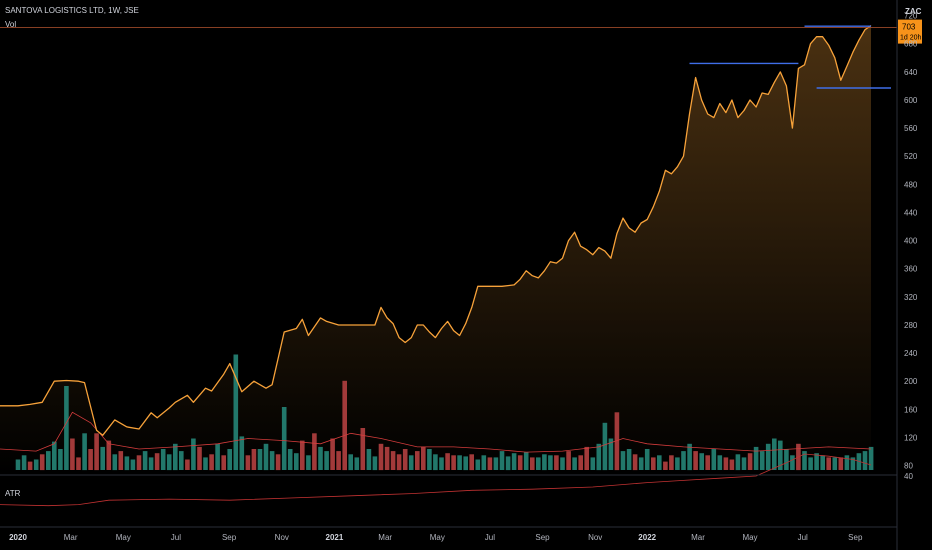 The height and width of the screenshot is (550, 932). Describe the element at coordinates (911, 38) in the screenshot. I see `bar-countdown: 1d 20h` at that location.